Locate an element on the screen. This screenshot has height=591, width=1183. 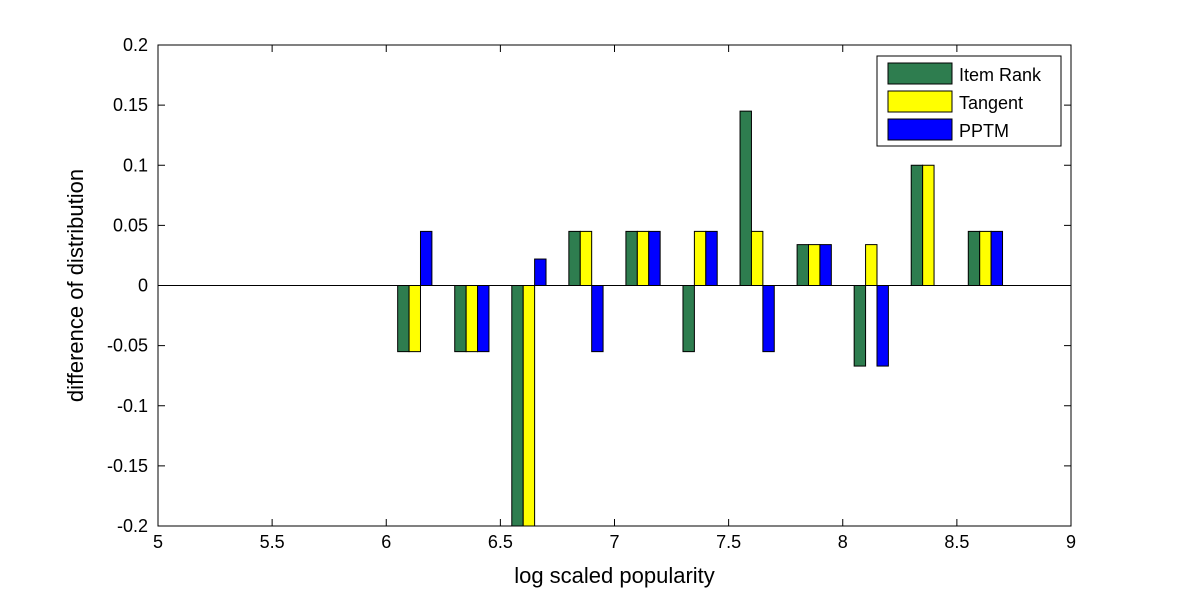
y-tick-label: 0.2 is located at coordinates (135, 45).